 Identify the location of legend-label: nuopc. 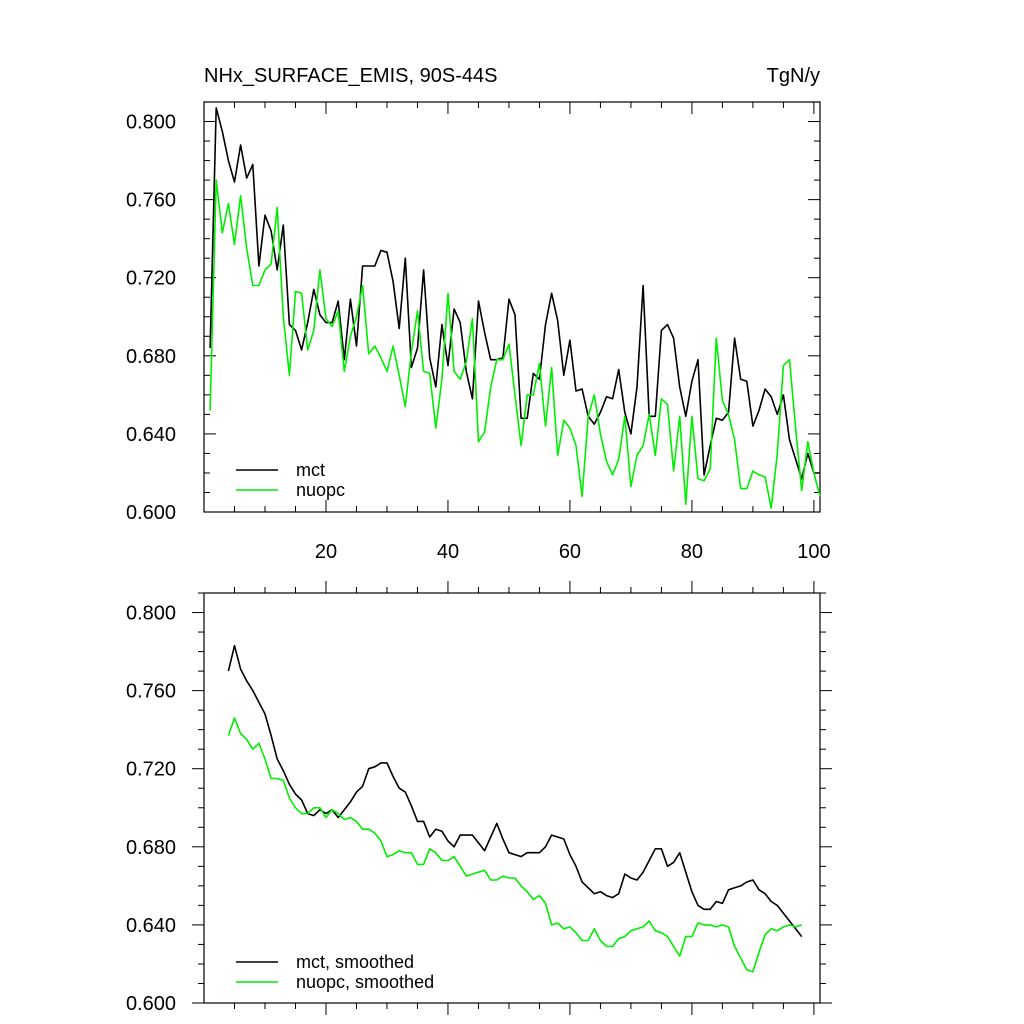
(320, 490).